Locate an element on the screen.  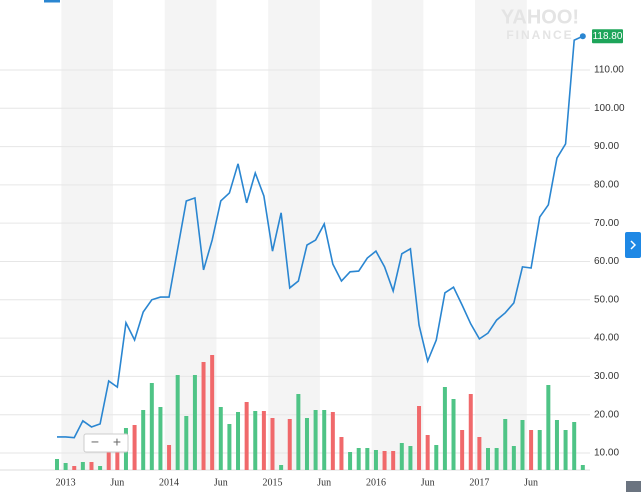
zoom-out-button: − is located at coordinates (95, 442).